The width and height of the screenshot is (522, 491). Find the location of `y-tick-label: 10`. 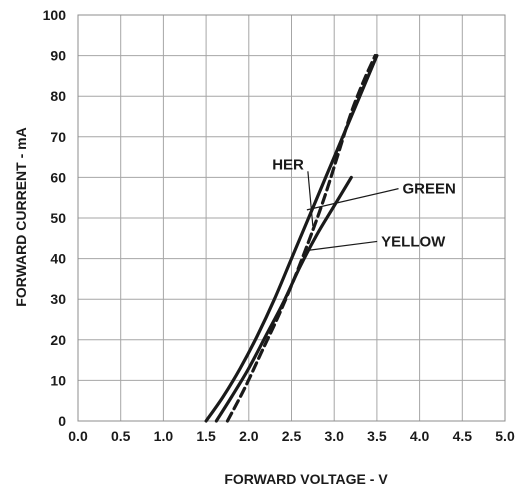

y-tick-label: 10 is located at coordinates (58, 380).